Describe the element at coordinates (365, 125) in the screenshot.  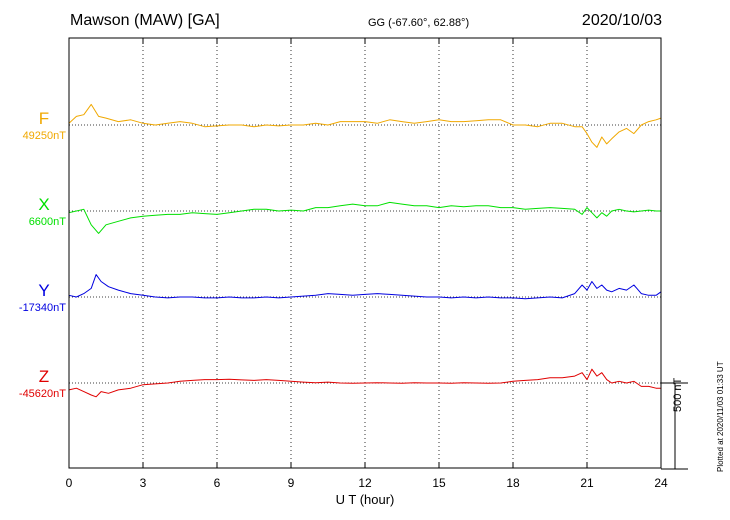
I see `series-f-line` at that location.